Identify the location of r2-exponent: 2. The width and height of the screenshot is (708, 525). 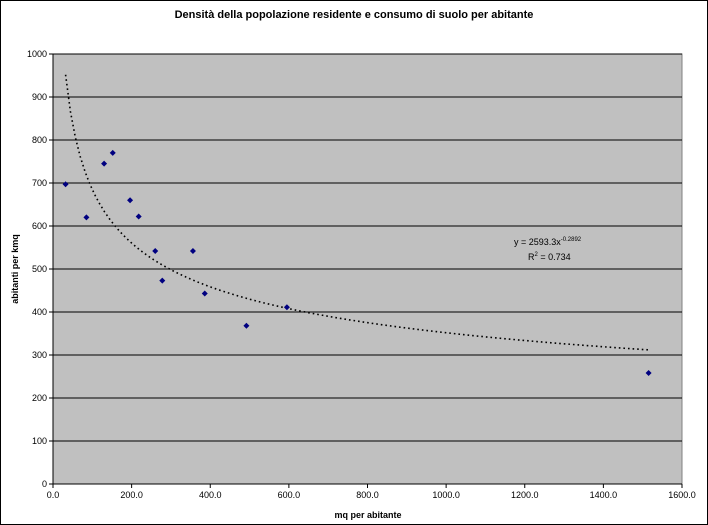
(537, 255).